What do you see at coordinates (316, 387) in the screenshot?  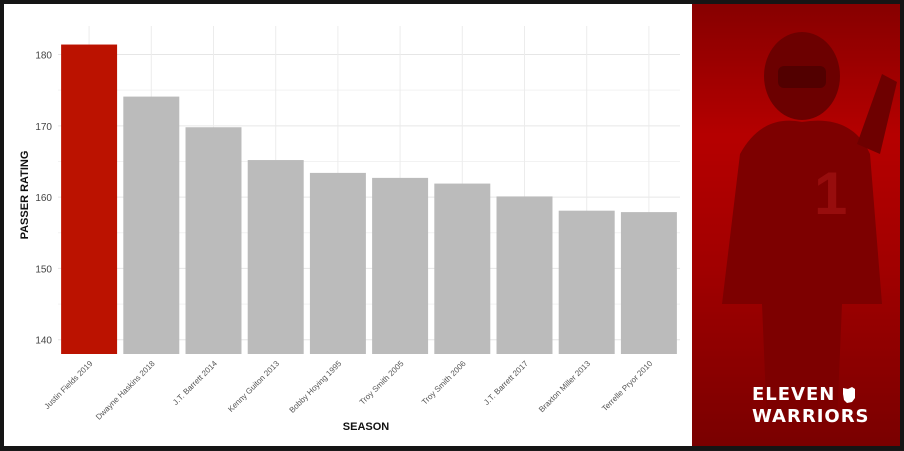 I see `x-tick-label: Bobby Hoying 1995` at bounding box center [316, 387].